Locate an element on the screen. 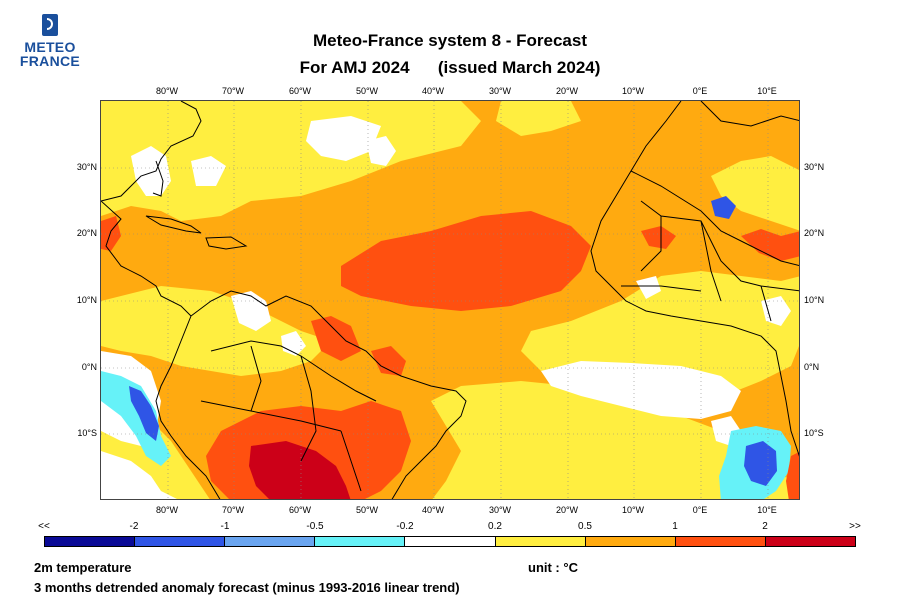 The image size is (900, 600). chart-title-line2: For AMJ 2024 (issued March 2024) is located at coordinates (450, 68).